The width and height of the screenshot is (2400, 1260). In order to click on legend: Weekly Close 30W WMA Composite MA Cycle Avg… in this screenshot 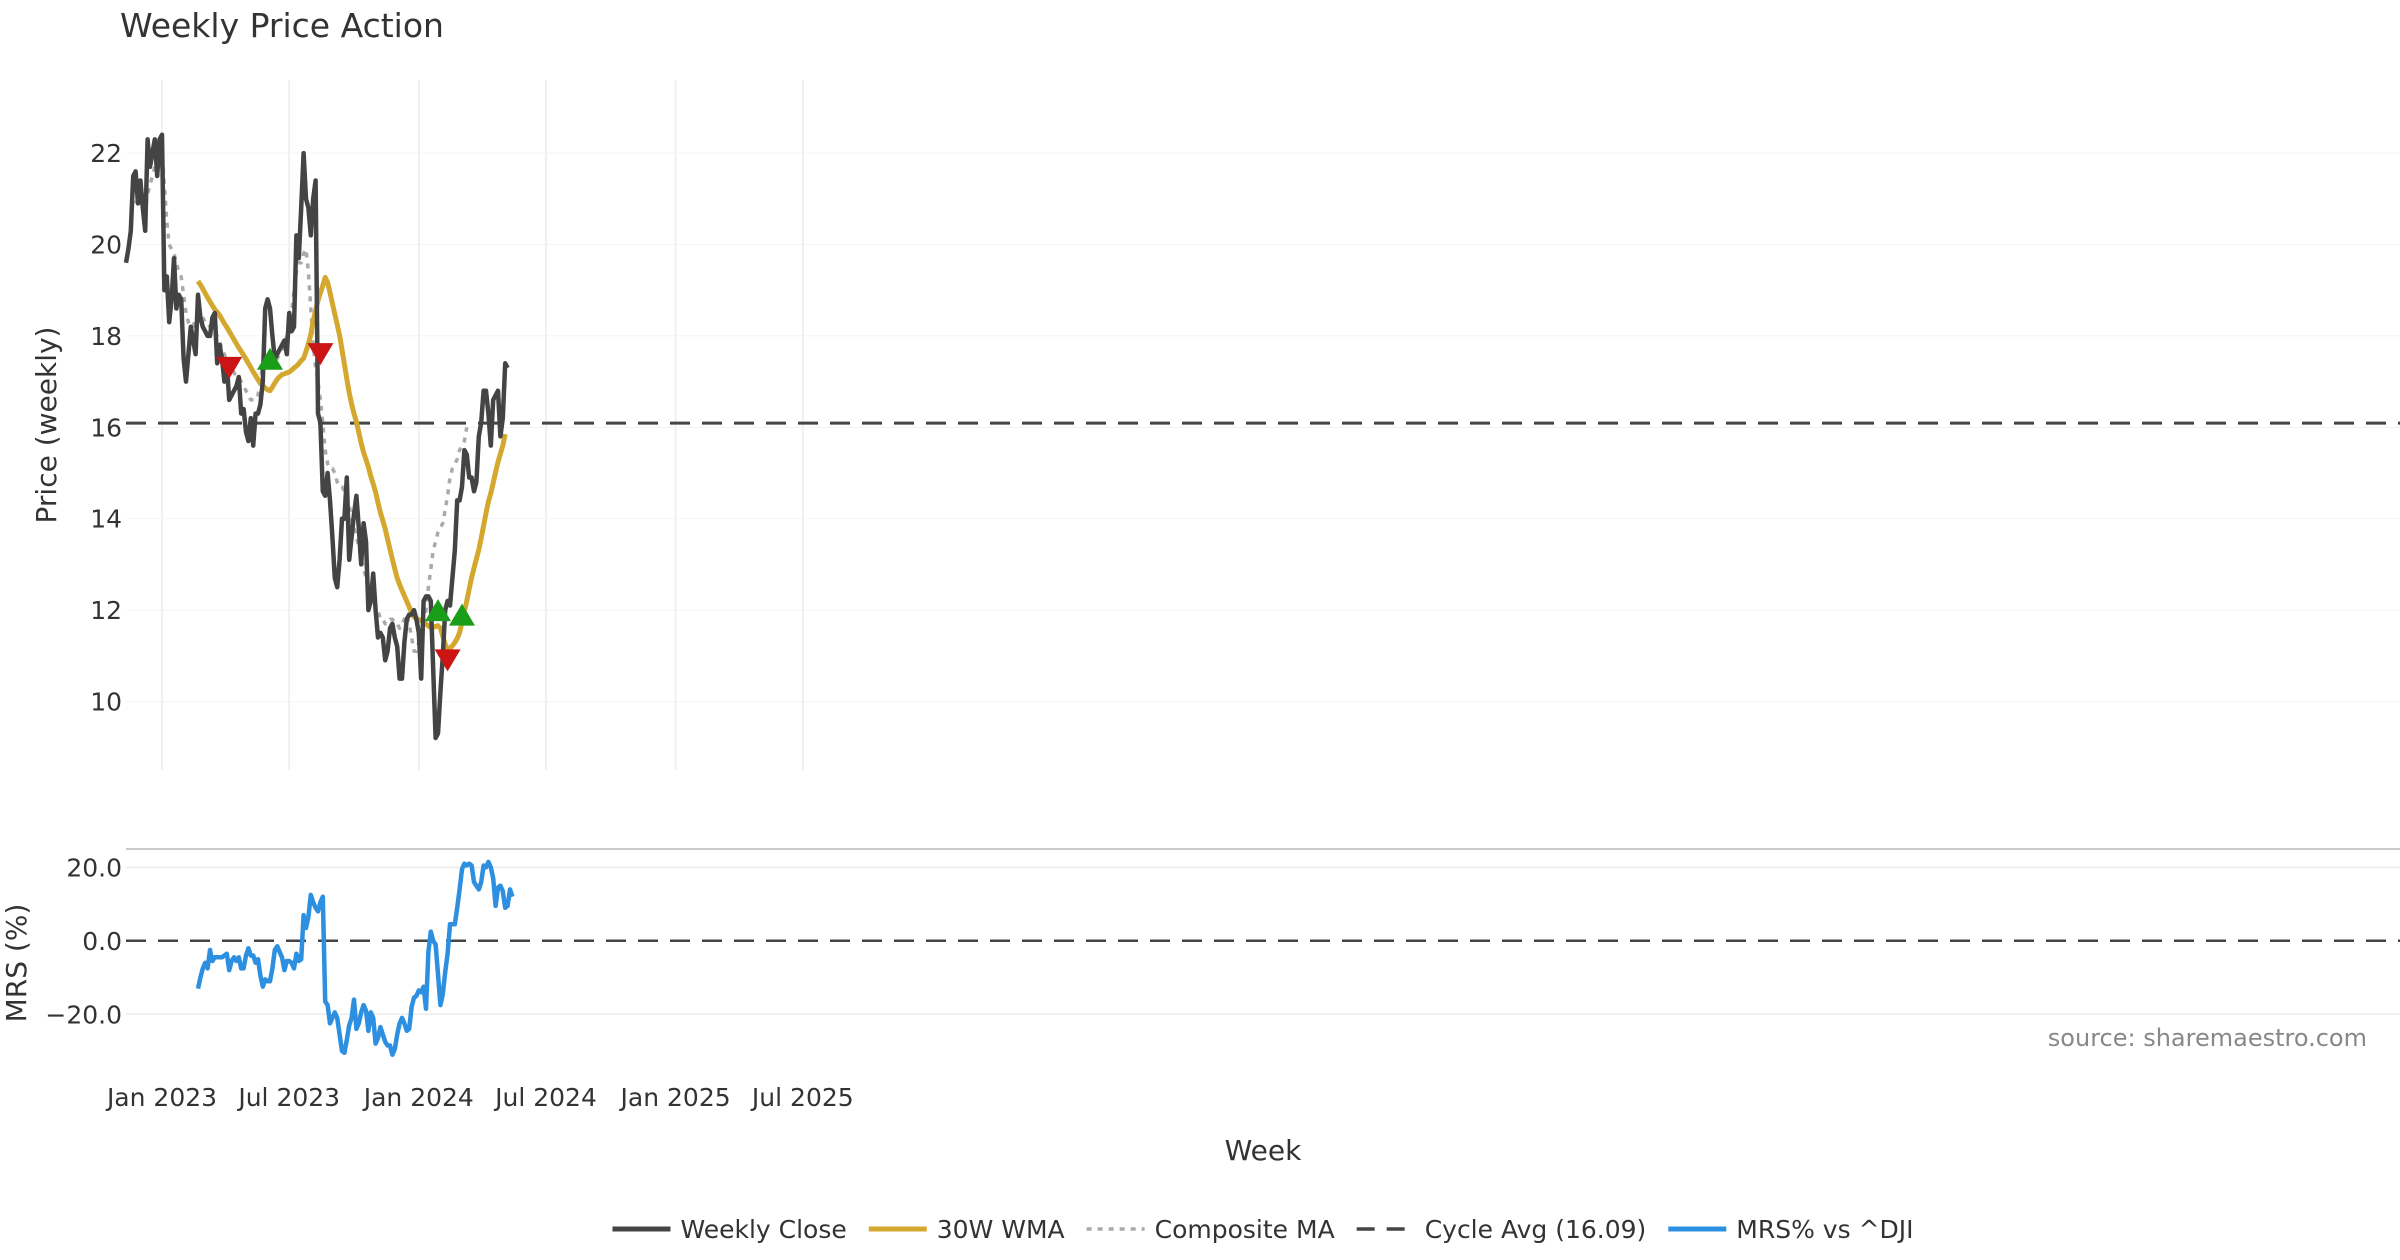, I will do `click(1263, 1229)`.